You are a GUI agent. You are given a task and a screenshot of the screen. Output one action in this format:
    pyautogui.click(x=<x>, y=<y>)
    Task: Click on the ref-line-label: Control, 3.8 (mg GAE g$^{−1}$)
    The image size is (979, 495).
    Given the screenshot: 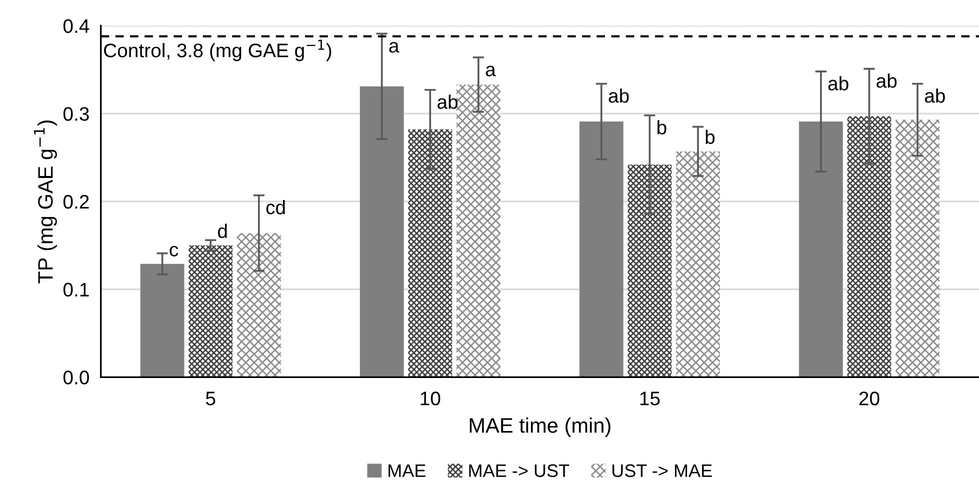 What is the action you would take?
    pyautogui.click(x=218, y=51)
    